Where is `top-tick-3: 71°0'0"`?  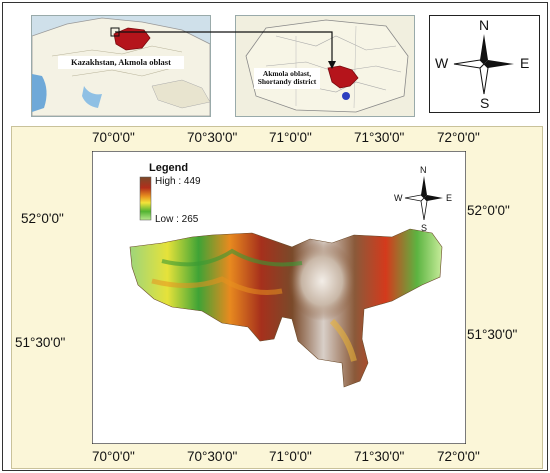 top-tick-3: 71°0'0" is located at coordinates (290, 137).